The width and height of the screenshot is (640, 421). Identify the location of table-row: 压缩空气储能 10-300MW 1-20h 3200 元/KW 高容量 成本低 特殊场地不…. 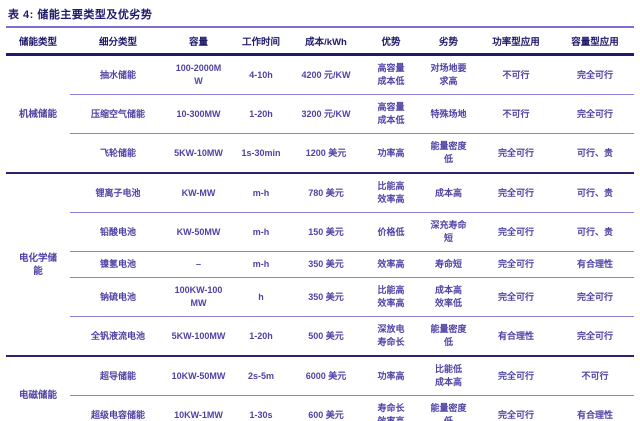
(320, 114).